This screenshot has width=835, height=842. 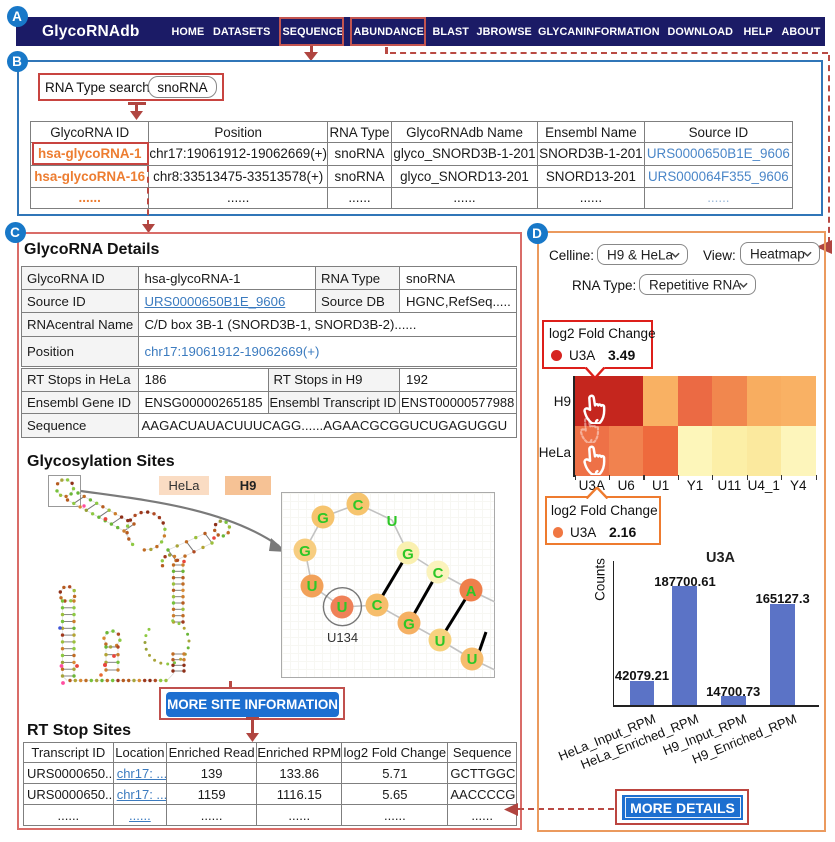 What do you see at coordinates (471, 591) in the screenshot?
I see `svg-text: A` at bounding box center [471, 591].